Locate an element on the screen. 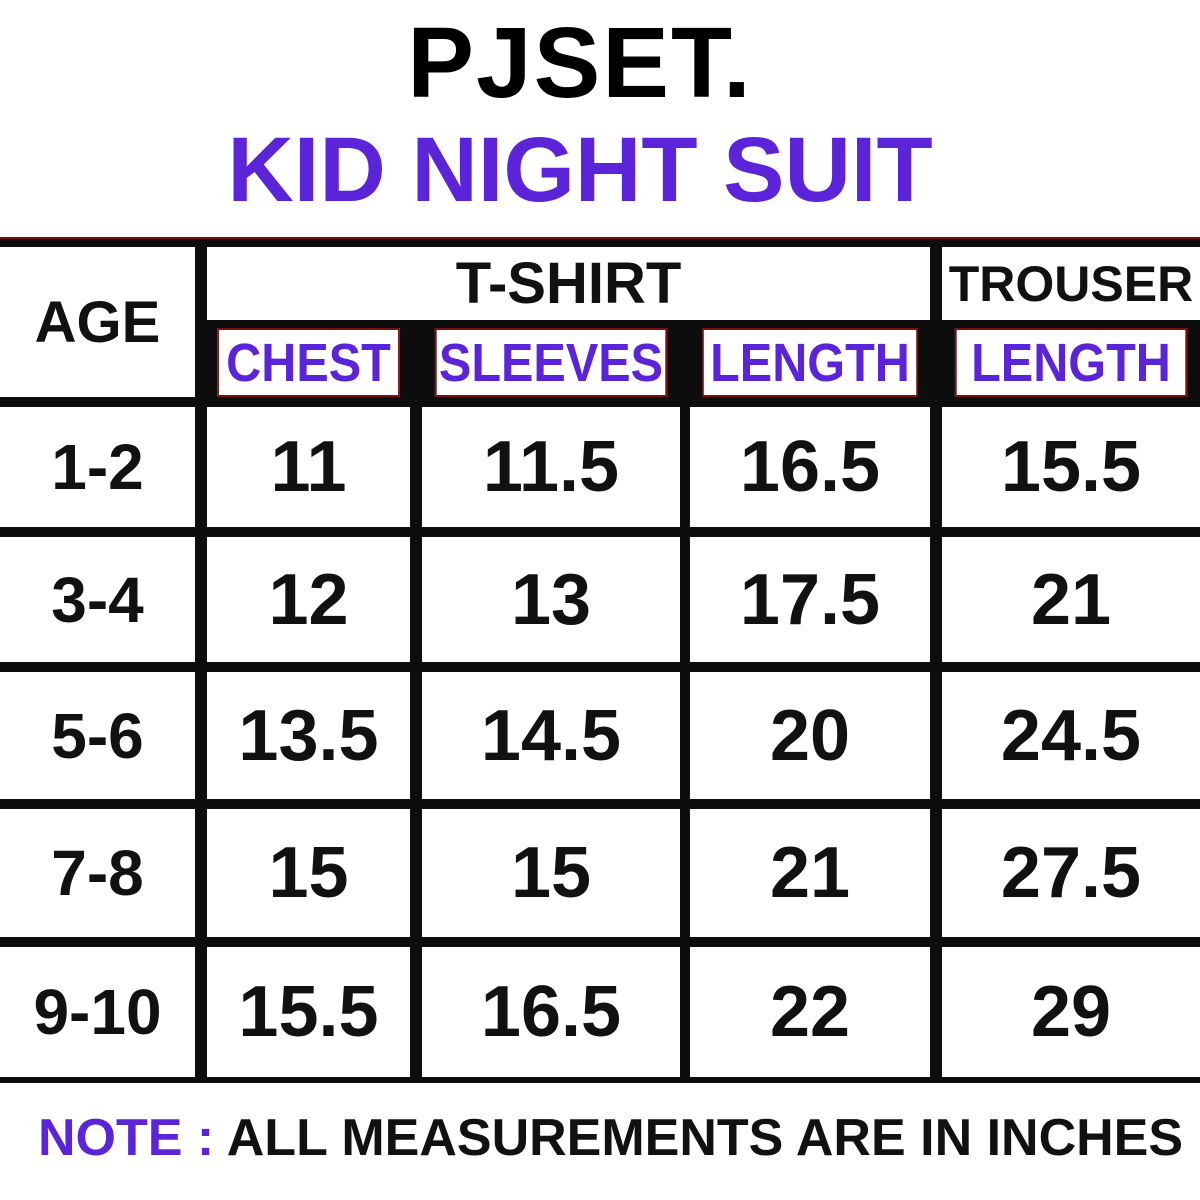 Image resolution: width=1200 pixels, height=1200 pixels. sleeves-header: SLEEVES is located at coordinates (551, 362).